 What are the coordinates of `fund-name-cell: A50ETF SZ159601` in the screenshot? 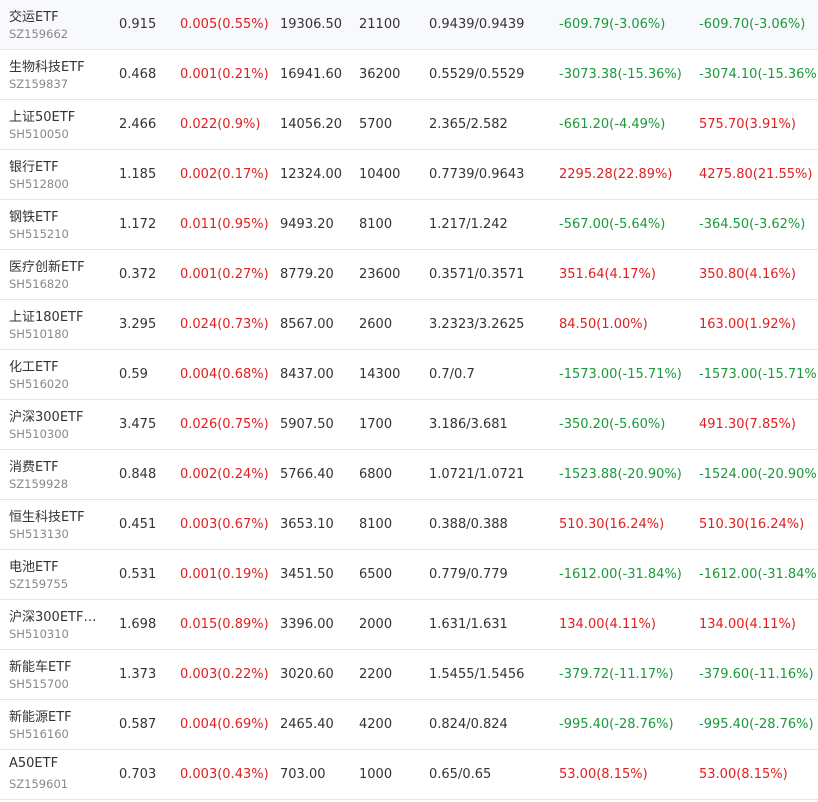 It's located at (54, 774).